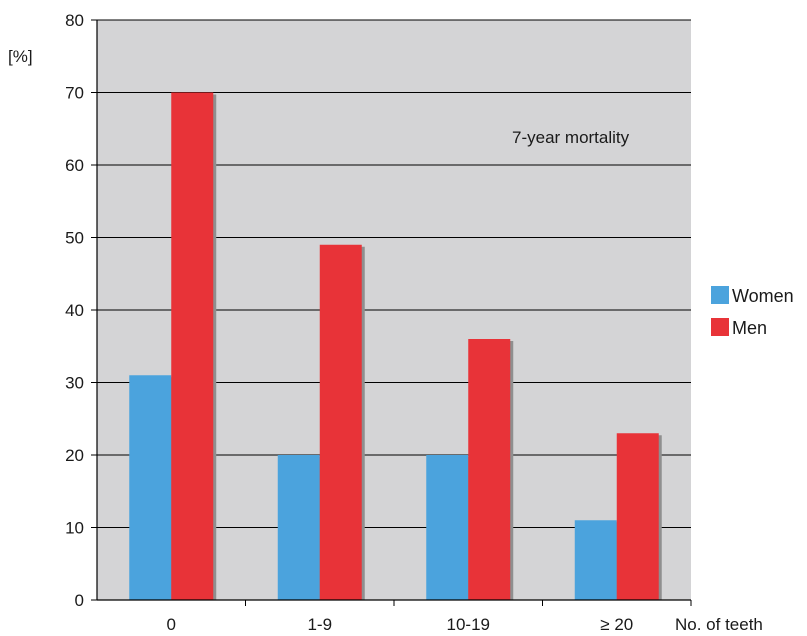 This screenshot has height=636, width=807. I want to click on y-tick-label: 10, so click(74, 528).